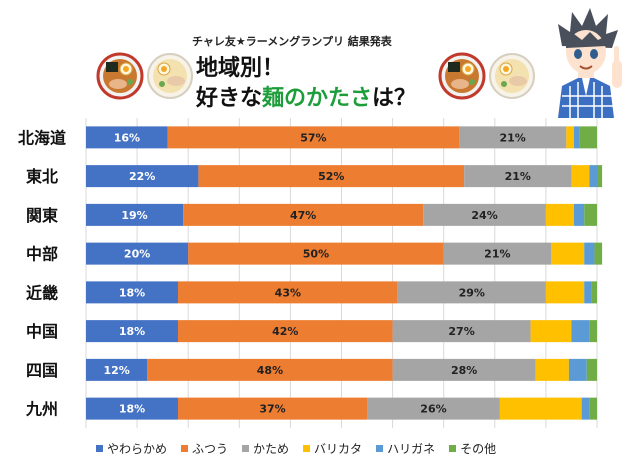 The width and height of the screenshot is (640, 472). What do you see at coordinates (411, 448) in the screenshot?
I see `legend-label: ハリガネ` at bounding box center [411, 448].